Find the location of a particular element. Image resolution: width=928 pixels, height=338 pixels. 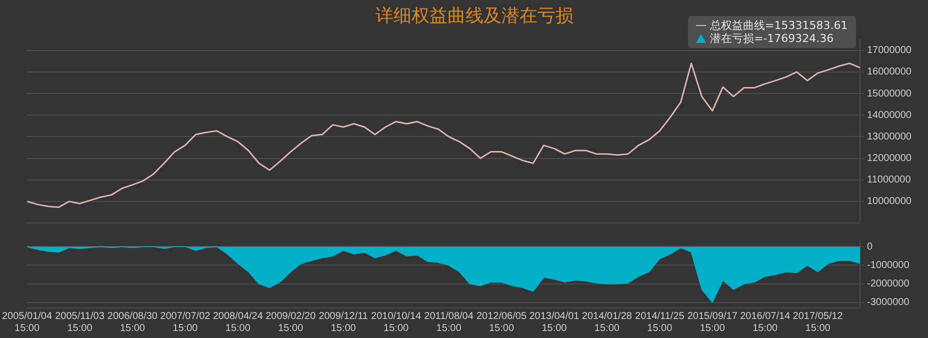

y-tick-label: 10000000 is located at coordinates (889, 202).